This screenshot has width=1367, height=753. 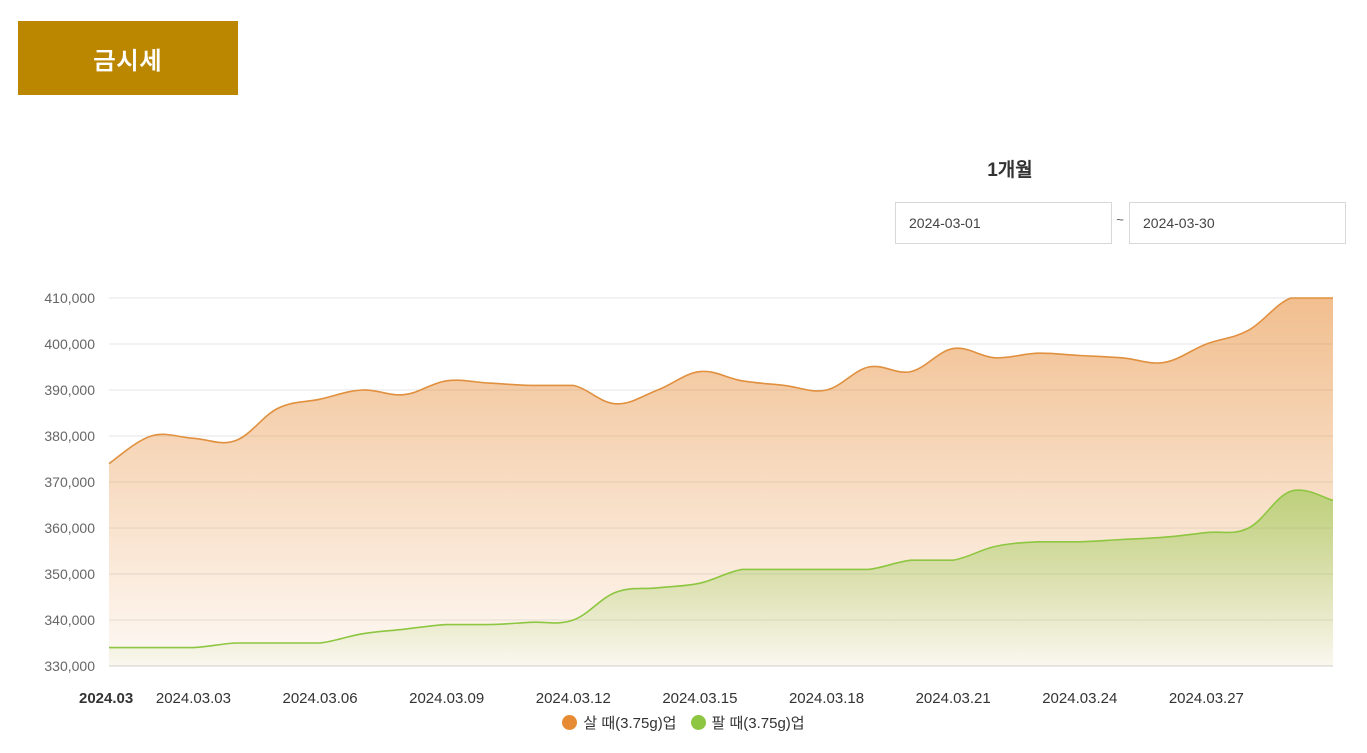 What do you see at coordinates (573, 698) in the screenshot?
I see `x-tick-label: 2024.03.12` at bounding box center [573, 698].